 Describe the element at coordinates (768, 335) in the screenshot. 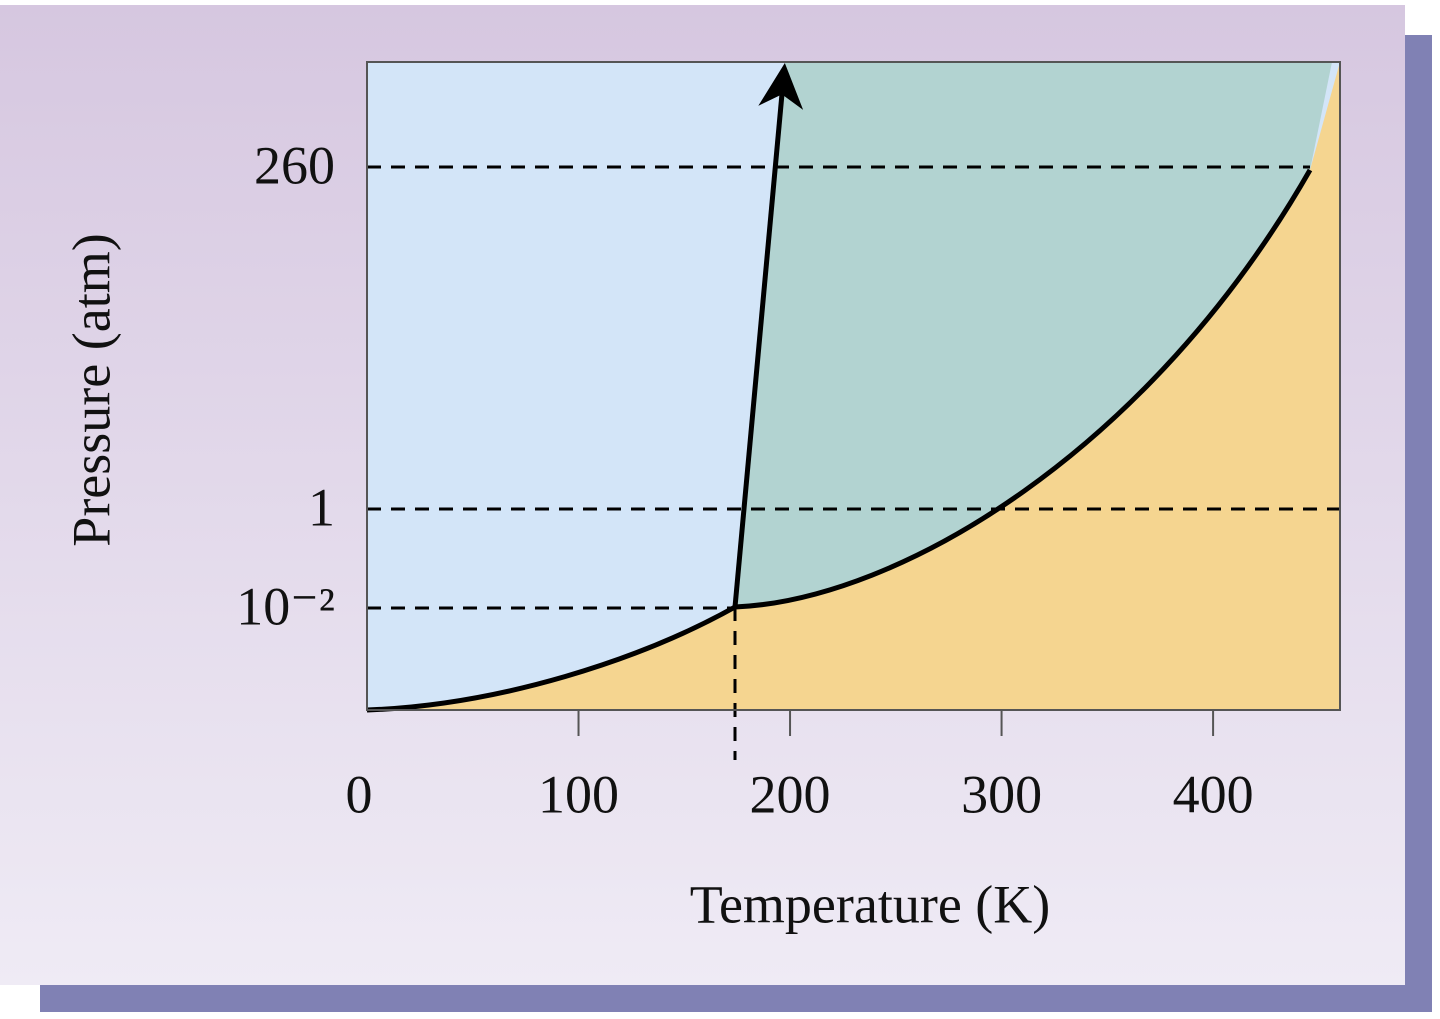

I see `fusion-curve` at that location.